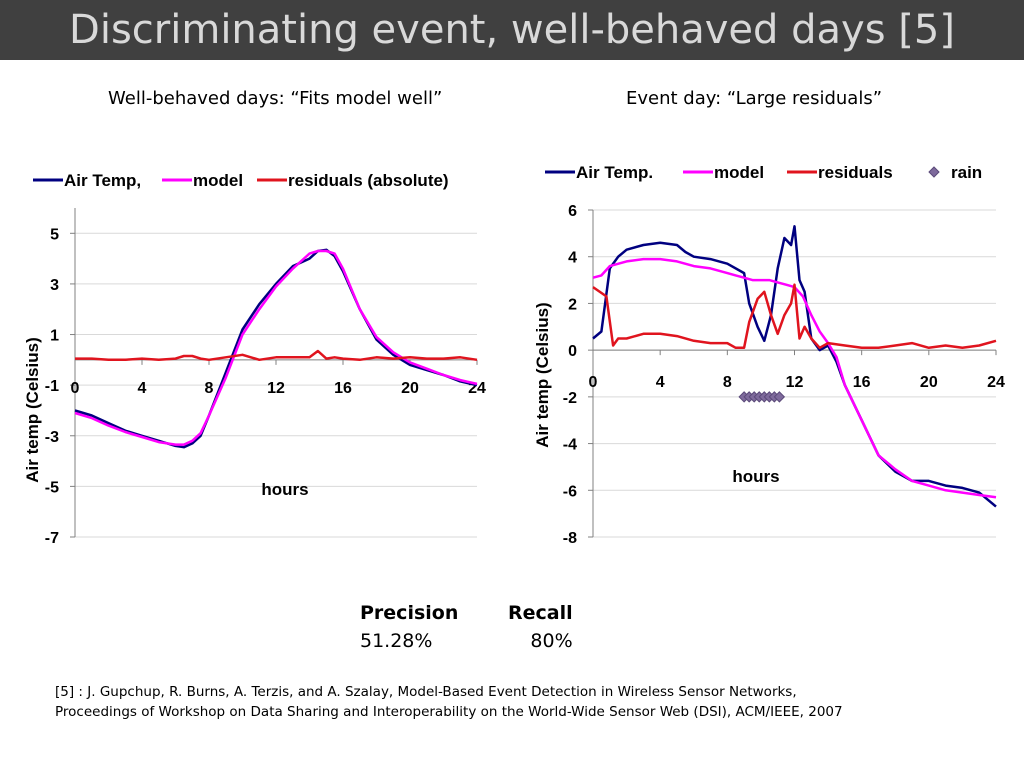  I want to click on right-legend-label: model, so click(739, 172).